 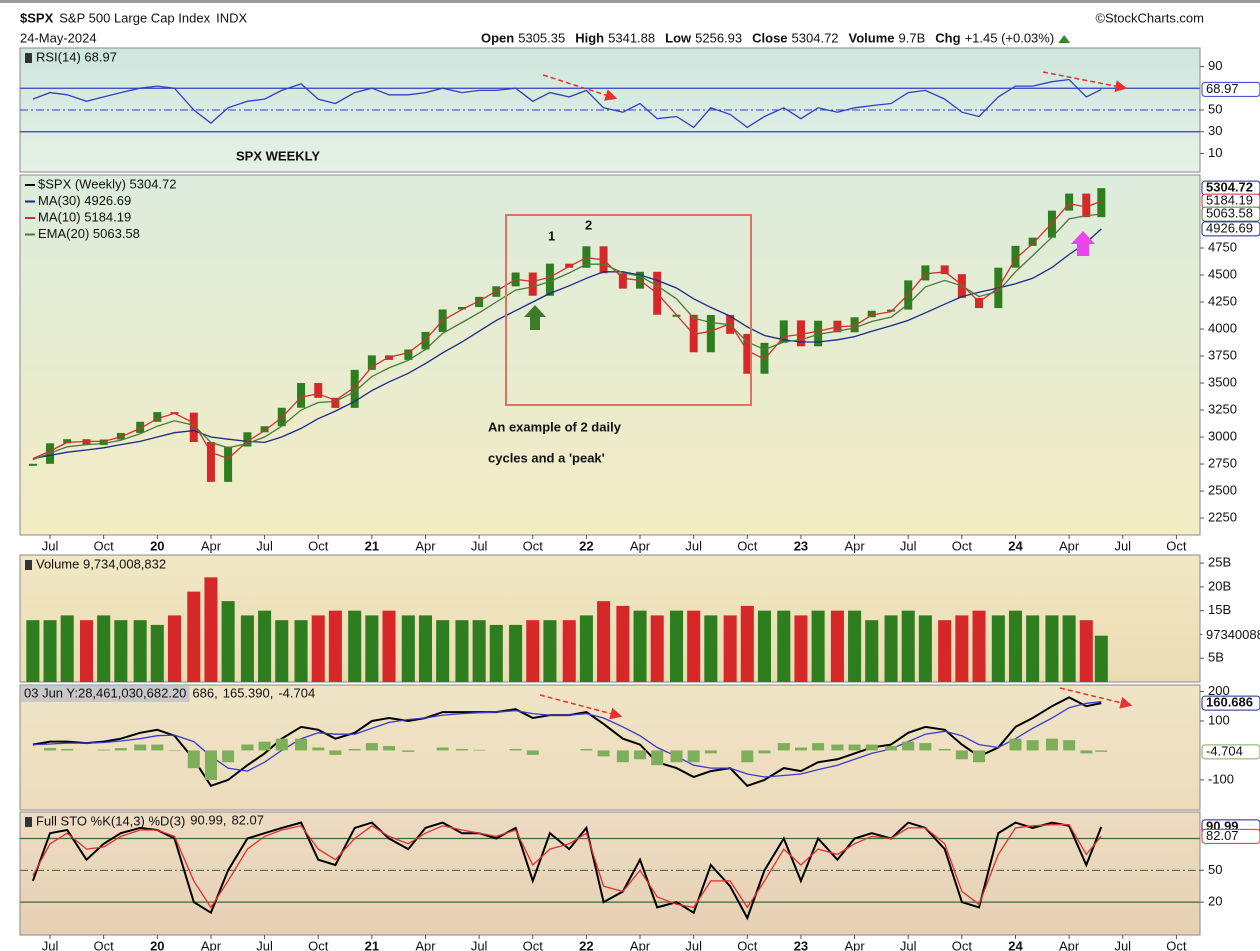 What do you see at coordinates (1224, 750) in the screenshot?
I see `value-box-label: -4.704` at bounding box center [1224, 750].